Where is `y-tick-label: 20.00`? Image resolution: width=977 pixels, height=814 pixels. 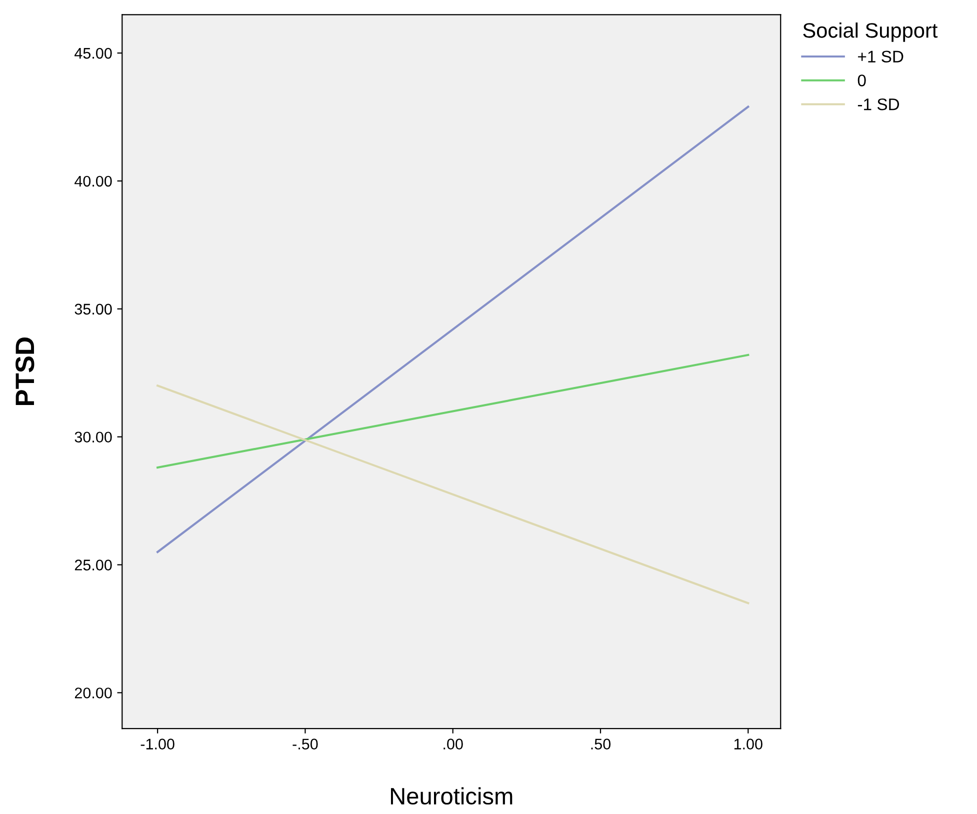
y-tick-label: 20.00 is located at coordinates (93, 693).